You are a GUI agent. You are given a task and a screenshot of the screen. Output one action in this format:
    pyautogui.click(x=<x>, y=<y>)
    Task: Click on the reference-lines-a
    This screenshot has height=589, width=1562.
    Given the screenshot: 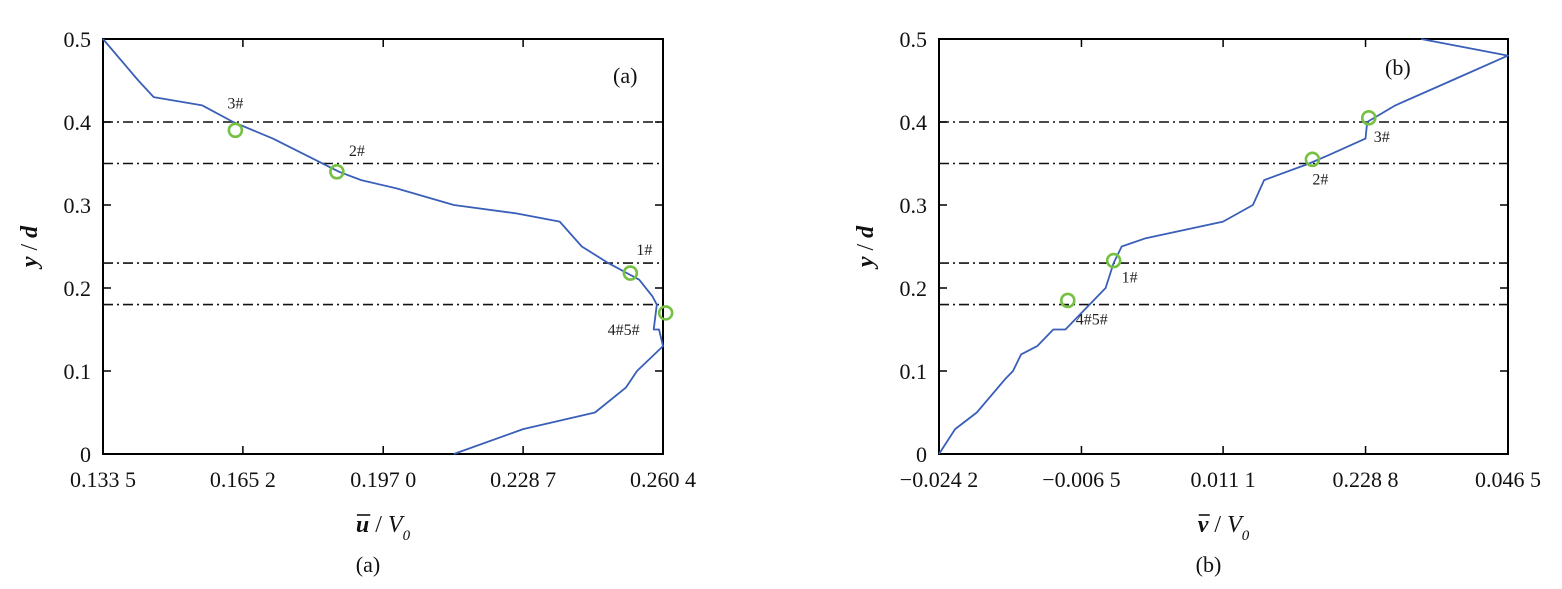 What is the action you would take?
    pyautogui.click(x=383, y=213)
    